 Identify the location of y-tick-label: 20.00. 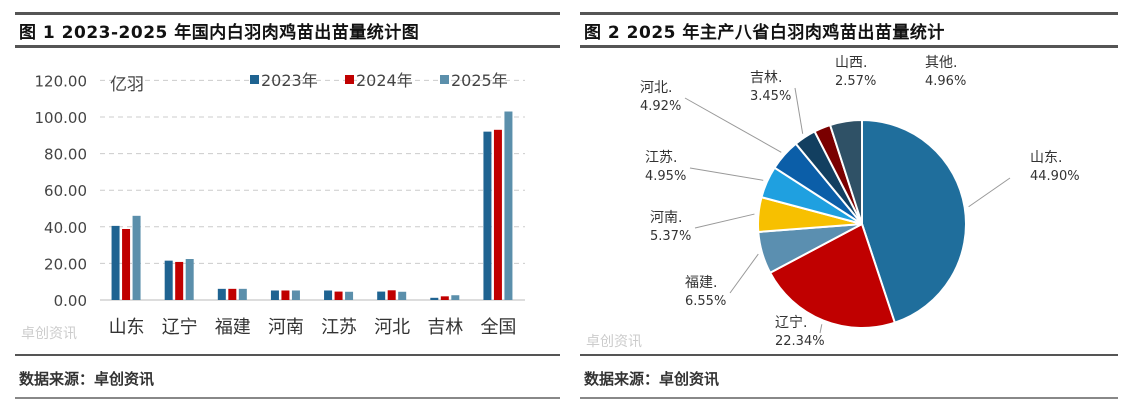
(65, 264).